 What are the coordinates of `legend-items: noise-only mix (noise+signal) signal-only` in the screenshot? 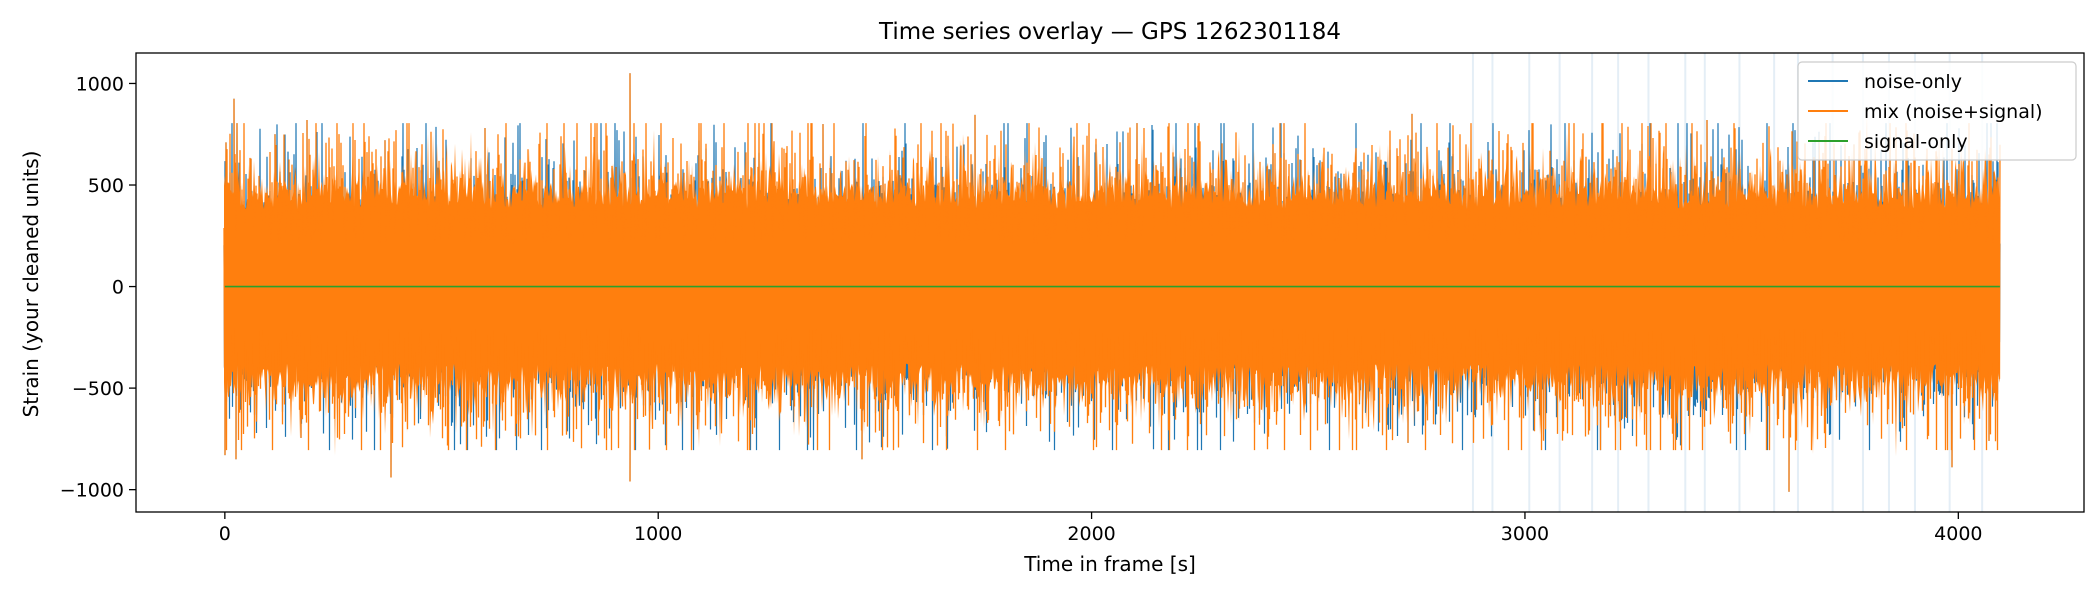 It's located at (1925, 112).